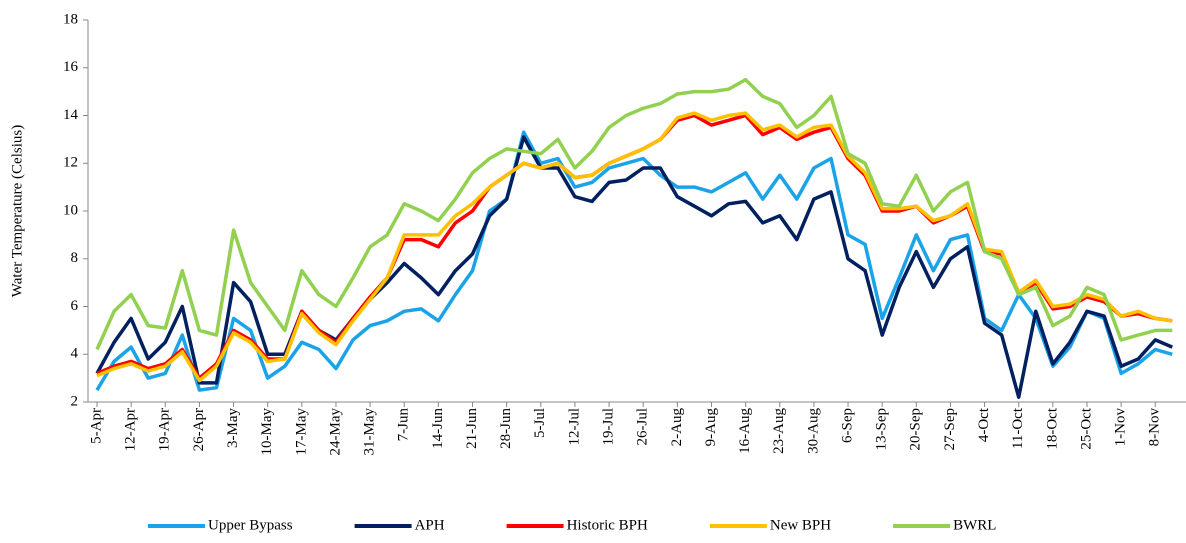  Describe the element at coordinates (404, 425) in the screenshot. I see `x-tick-label: 7-Jun` at that location.